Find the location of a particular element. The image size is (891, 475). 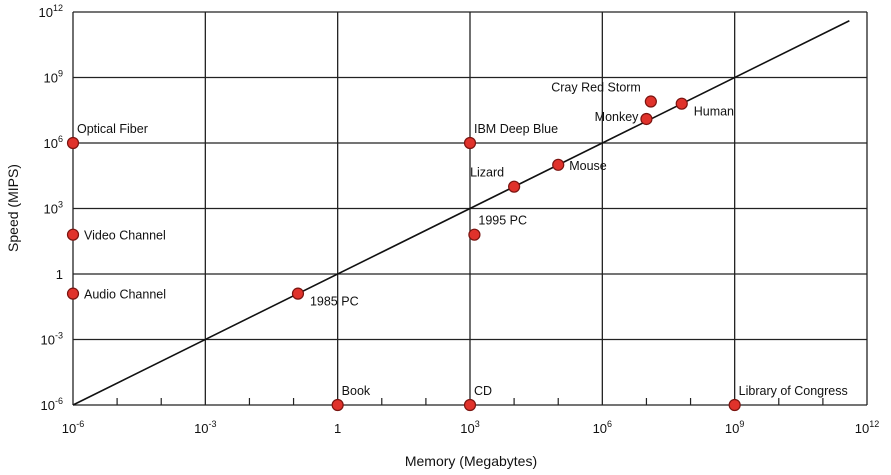

data-point-label: 1995 PC is located at coordinates (502, 221).